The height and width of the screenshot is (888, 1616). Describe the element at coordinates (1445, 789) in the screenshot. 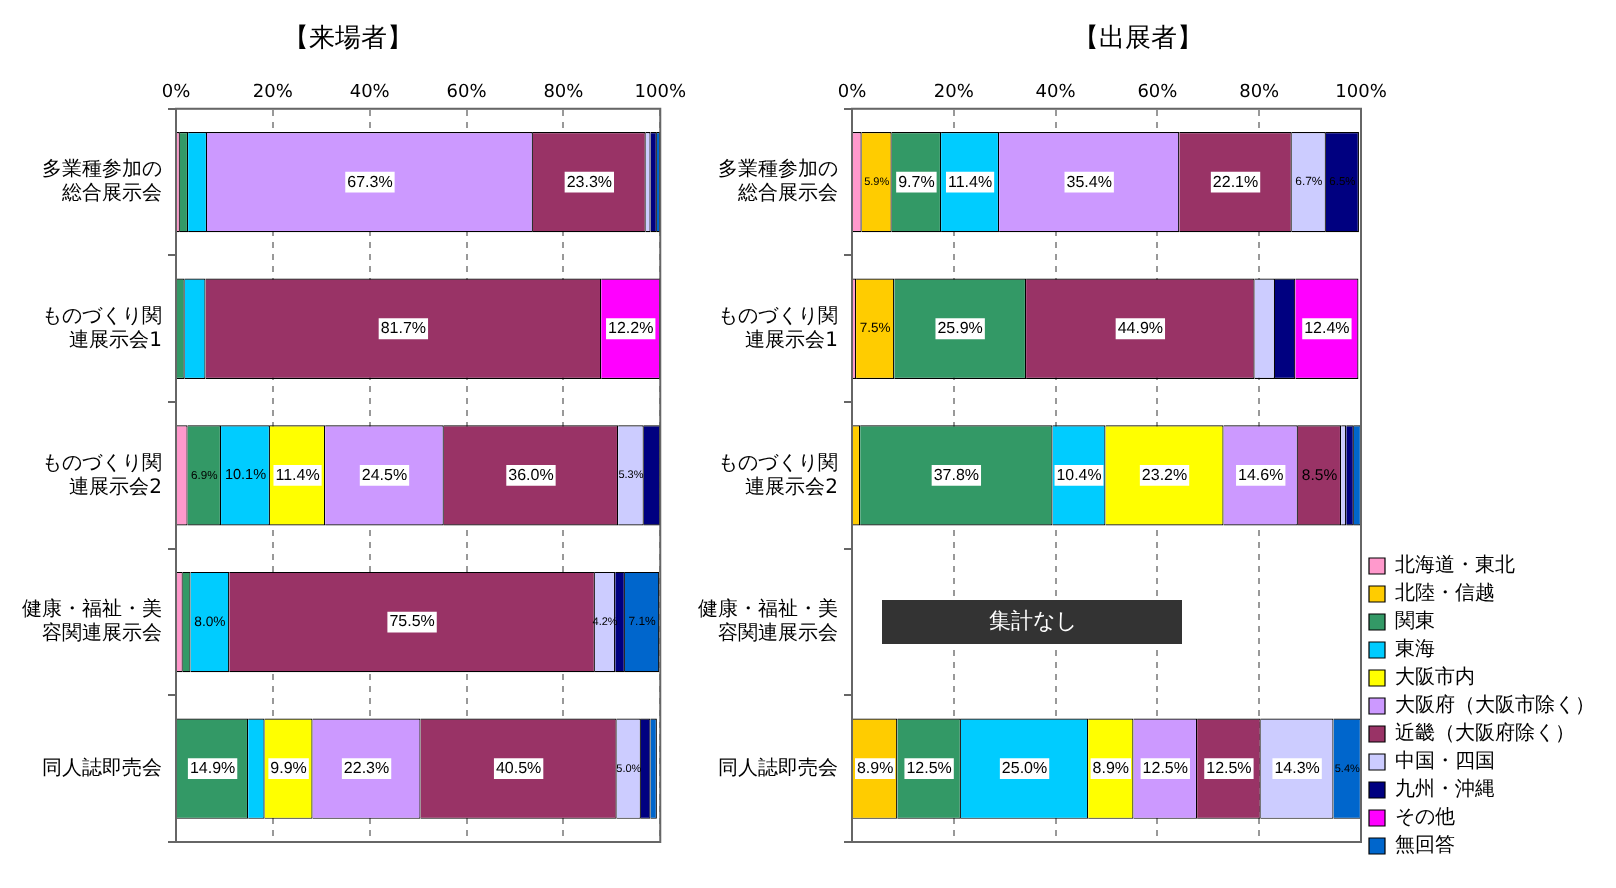

I see `legend-label: 九州・沖縄` at that location.